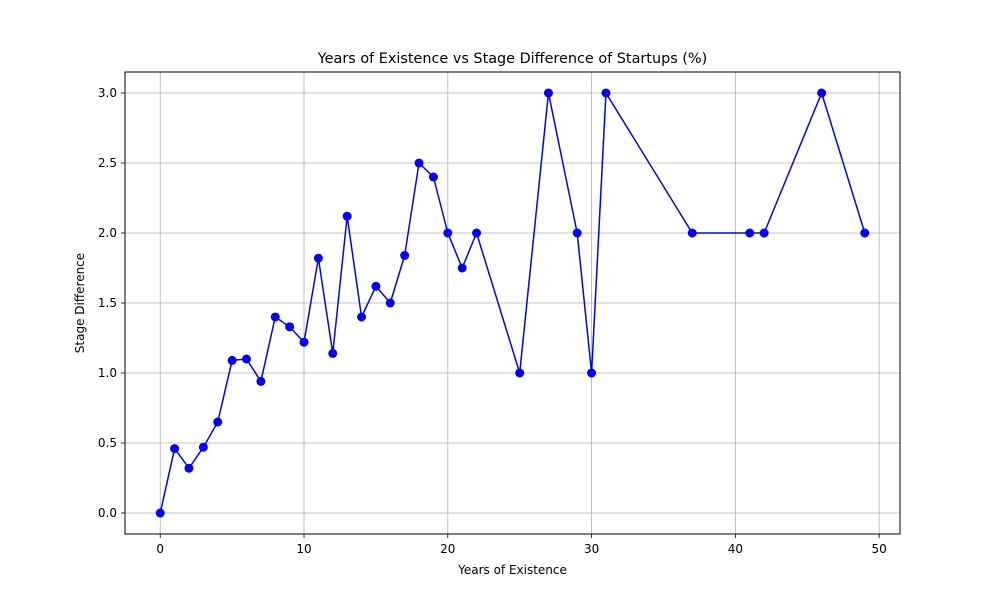 The height and width of the screenshot is (600, 1000). What do you see at coordinates (591, 549) in the screenshot?
I see `x-tick-label: 30` at bounding box center [591, 549].